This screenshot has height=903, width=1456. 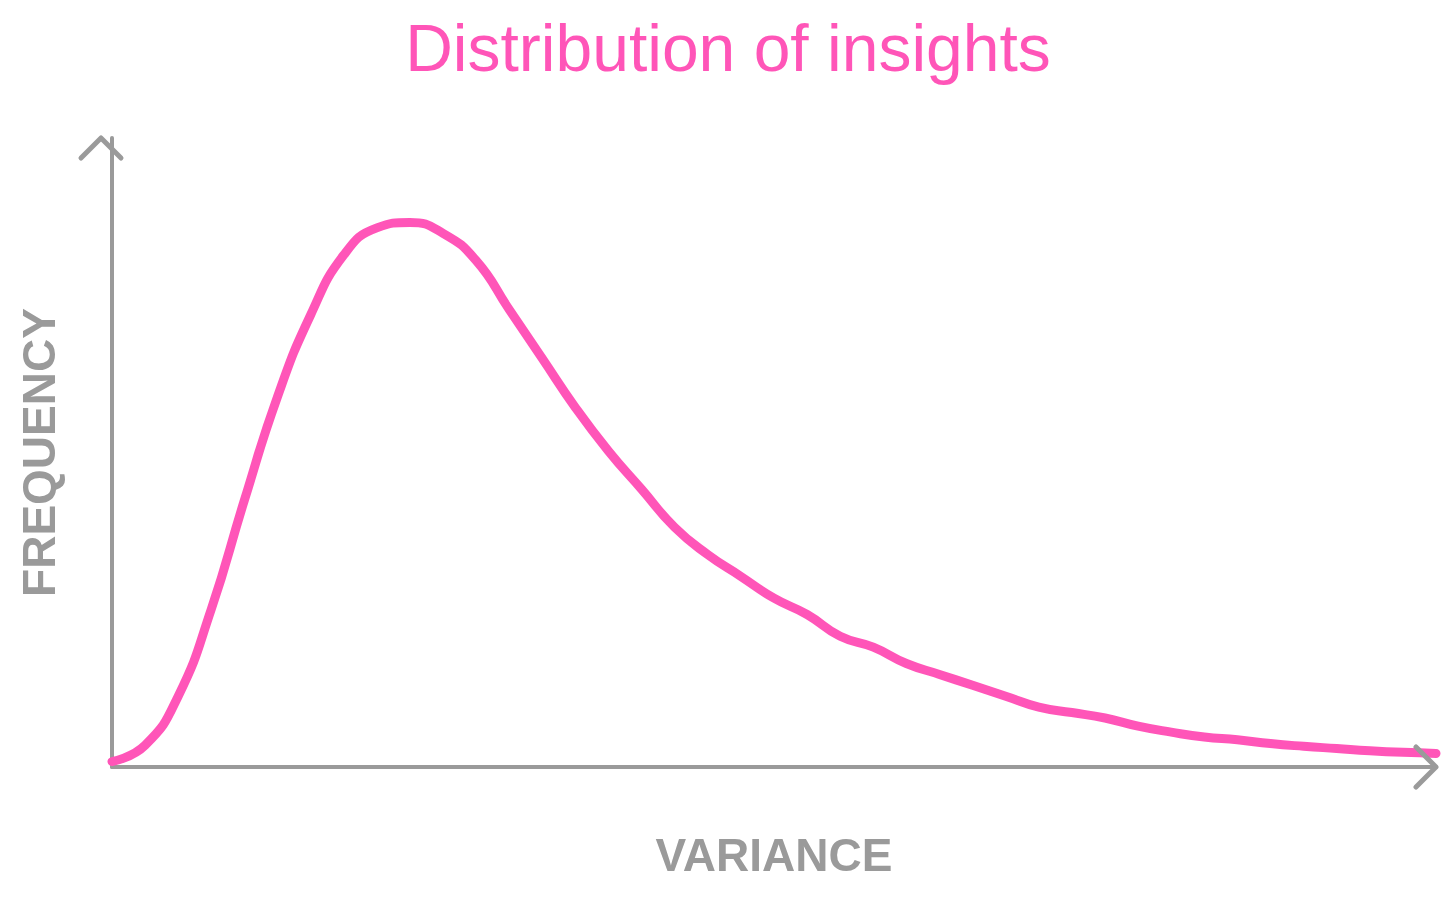 I want to click on chart-title: Distribution of insights, so click(x=728, y=48).